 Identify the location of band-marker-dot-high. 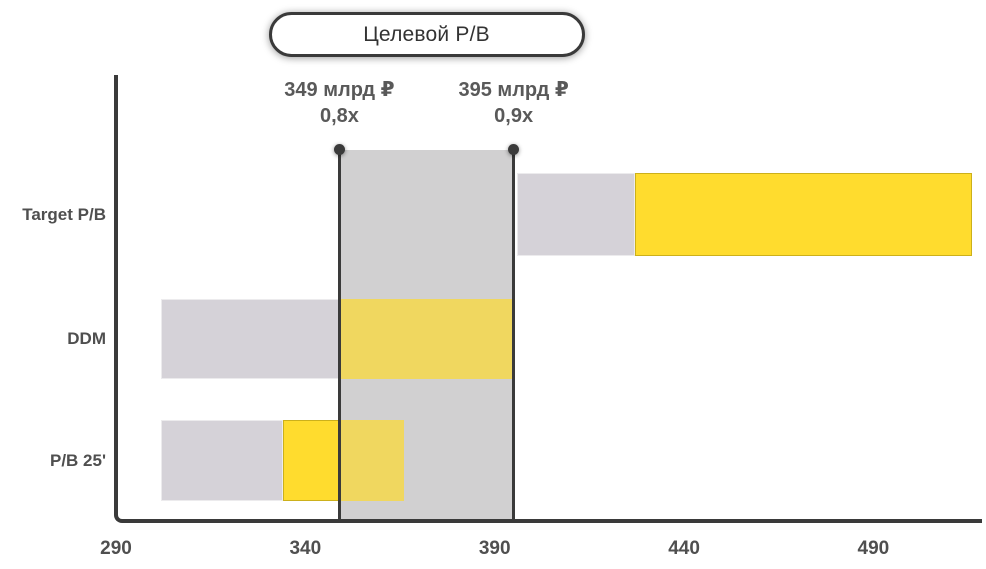
(514, 149).